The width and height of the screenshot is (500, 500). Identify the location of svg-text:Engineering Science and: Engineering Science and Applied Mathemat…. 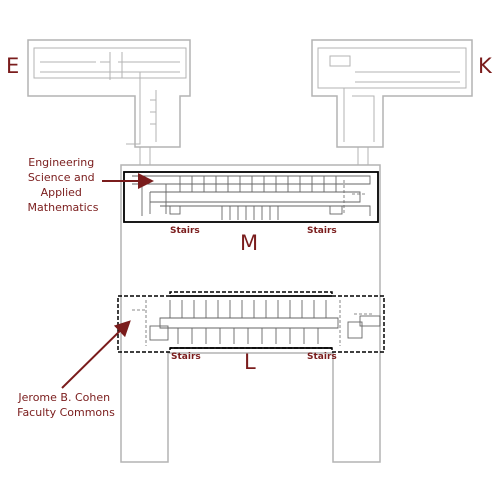
(63, 185).